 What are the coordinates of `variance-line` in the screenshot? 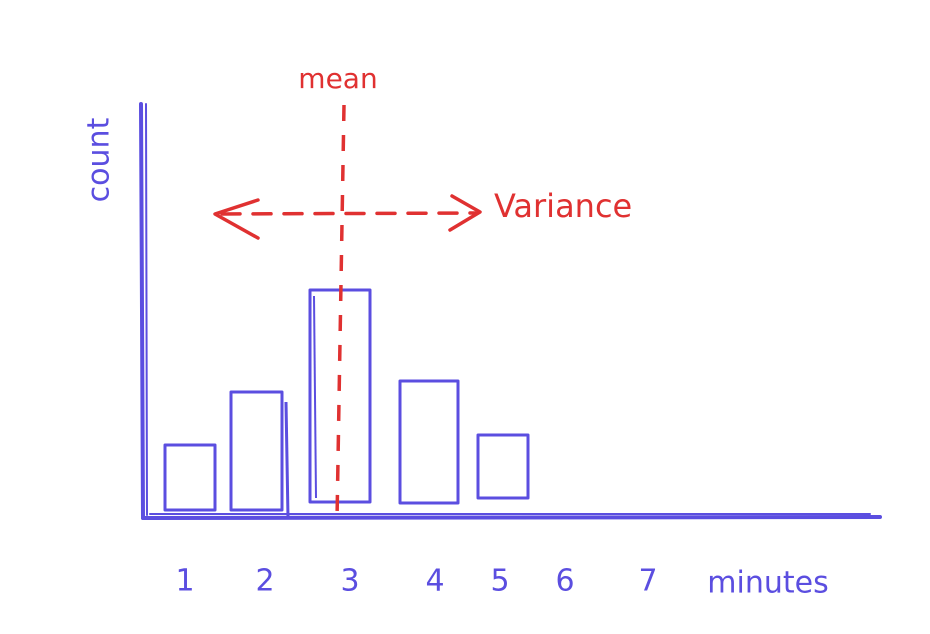 It's located at (348, 213).